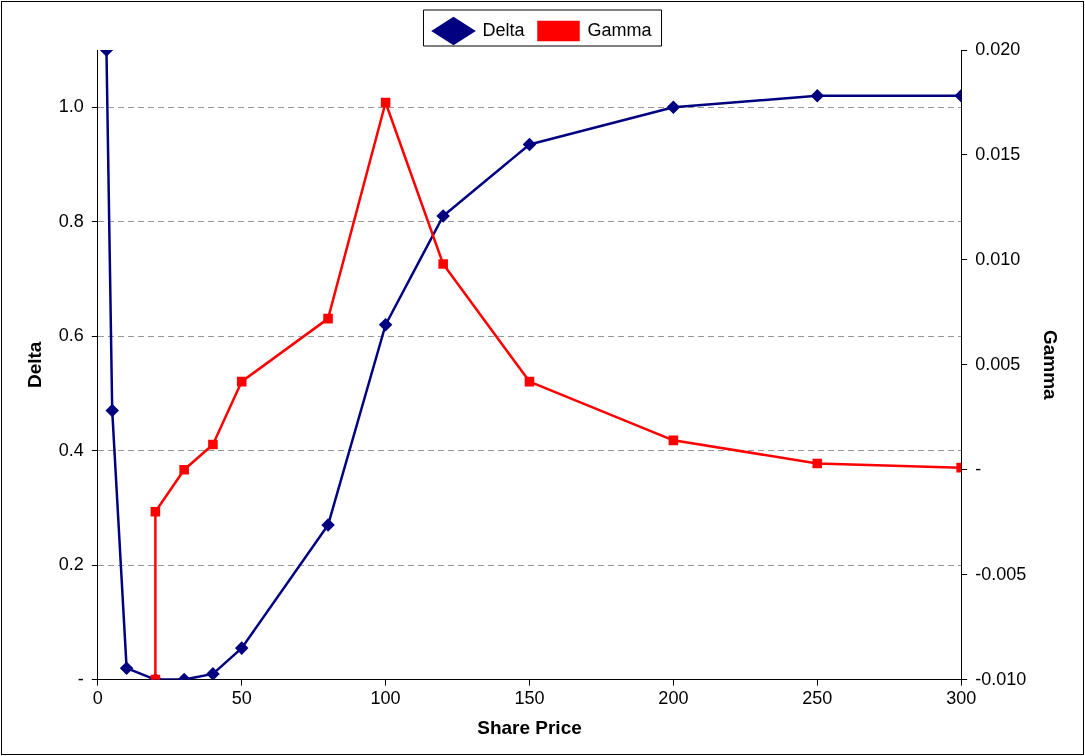 This screenshot has width=1085, height=756. Describe the element at coordinates (71, 564) in the screenshot. I see `y-tick-label: 0.2` at that location.